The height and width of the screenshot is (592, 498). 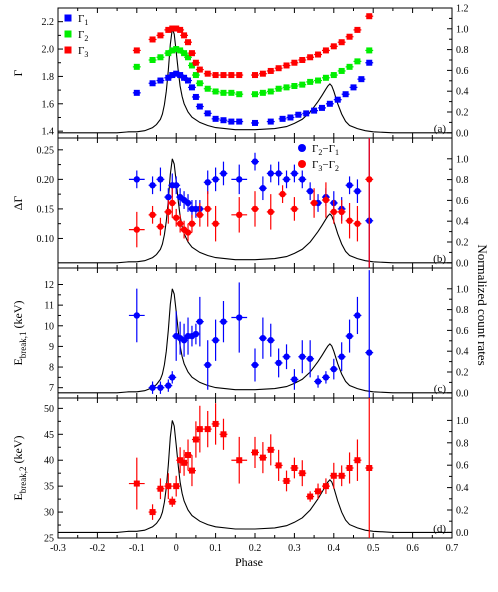 What do you see at coordinates (49, 285) in the screenshot?
I see `y-tick-label: 12` at bounding box center [49, 285].